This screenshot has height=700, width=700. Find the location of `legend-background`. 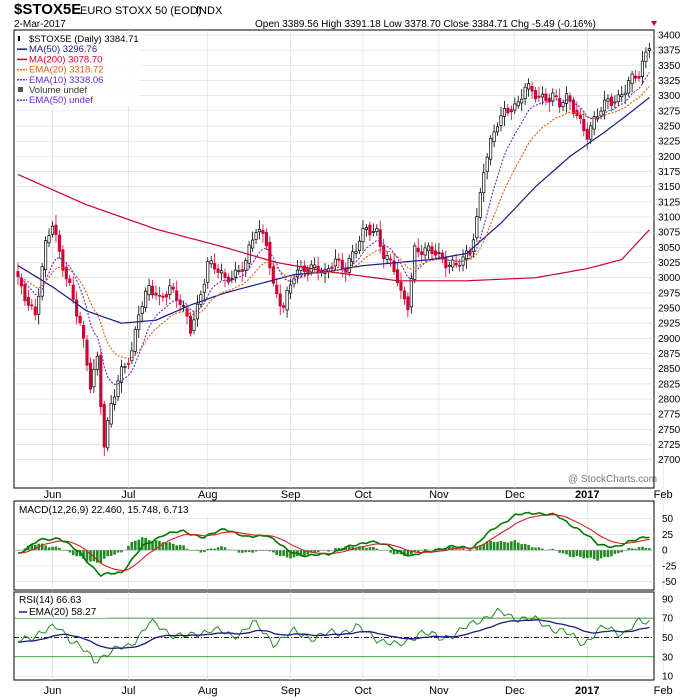

legend-background is located at coordinates (78, 69).